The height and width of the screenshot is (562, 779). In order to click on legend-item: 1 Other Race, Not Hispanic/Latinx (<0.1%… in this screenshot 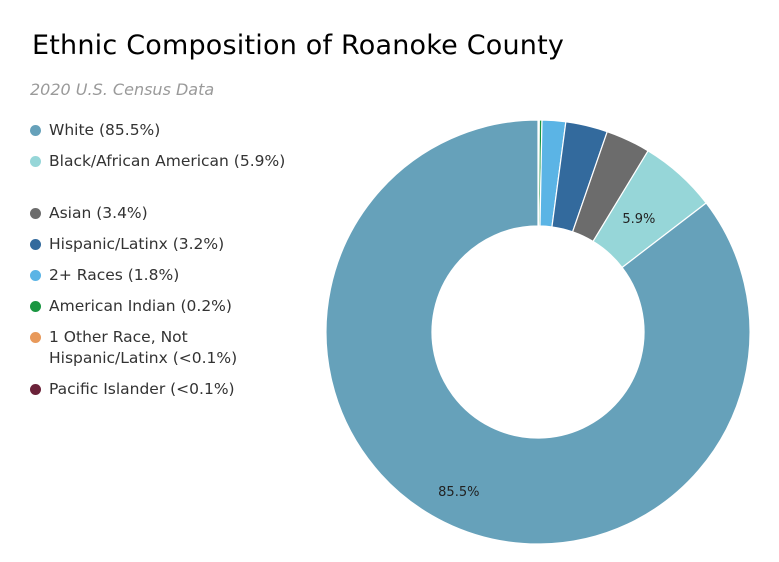, I will do `click(175, 348)`.